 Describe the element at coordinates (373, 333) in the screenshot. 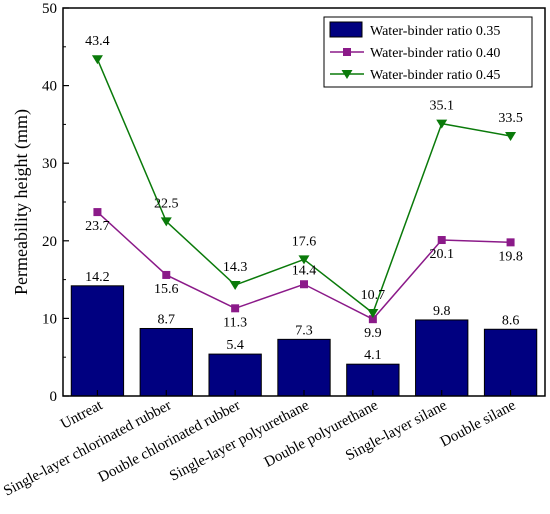

I see `line-data-label: 9.9` at that location.